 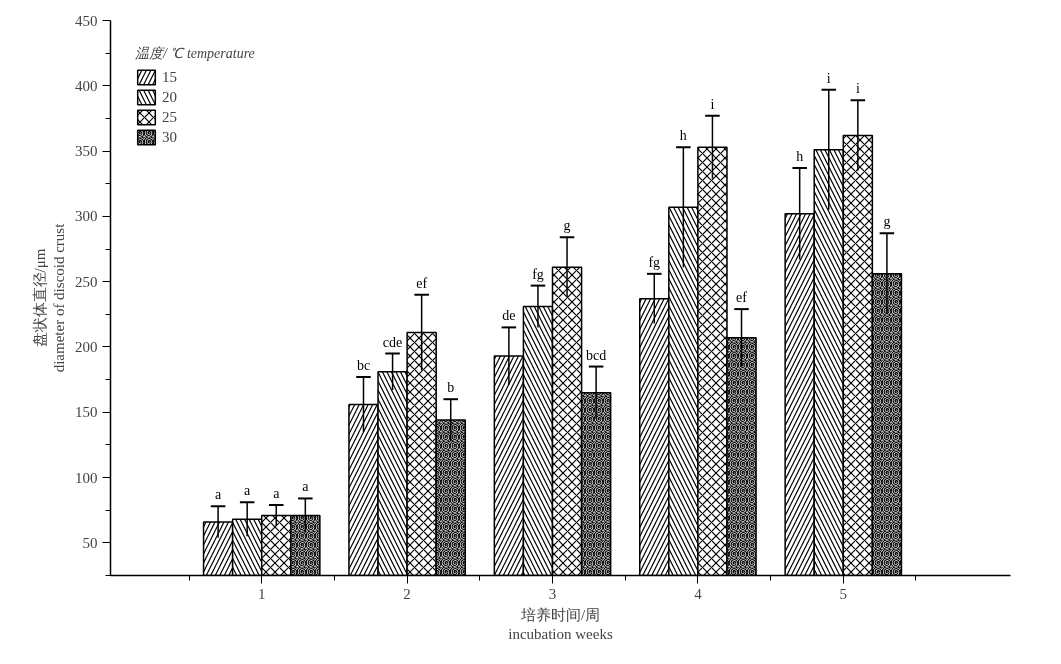 What do you see at coordinates (392, 342) in the screenshot?
I see `annotation: cde` at bounding box center [392, 342].